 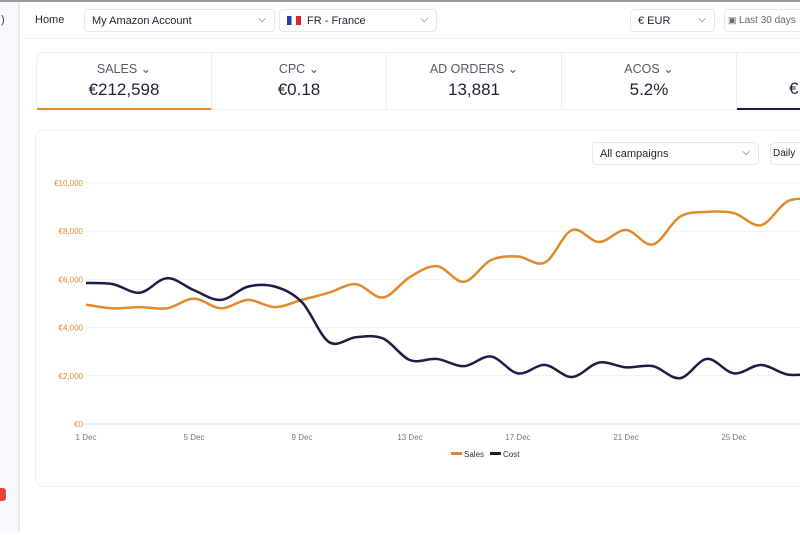 I want to click on kpi-value: €212,598, so click(x=124, y=89).